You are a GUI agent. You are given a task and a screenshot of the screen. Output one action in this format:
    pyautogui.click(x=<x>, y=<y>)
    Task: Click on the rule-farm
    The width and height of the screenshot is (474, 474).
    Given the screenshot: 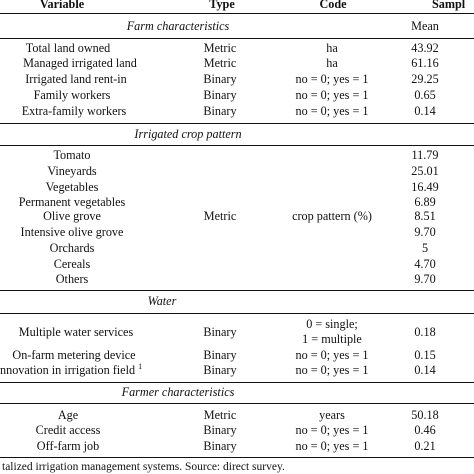 What is the action you would take?
    pyautogui.click(x=237, y=38)
    